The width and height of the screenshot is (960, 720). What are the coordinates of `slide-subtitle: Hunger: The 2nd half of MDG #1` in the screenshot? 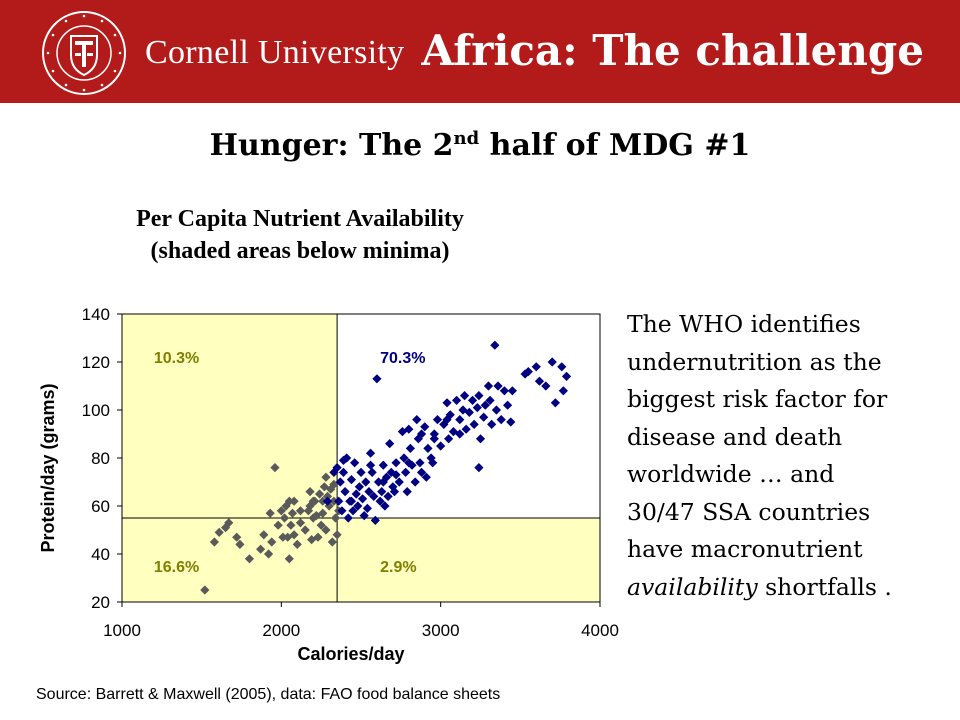 It's located at (480, 145).